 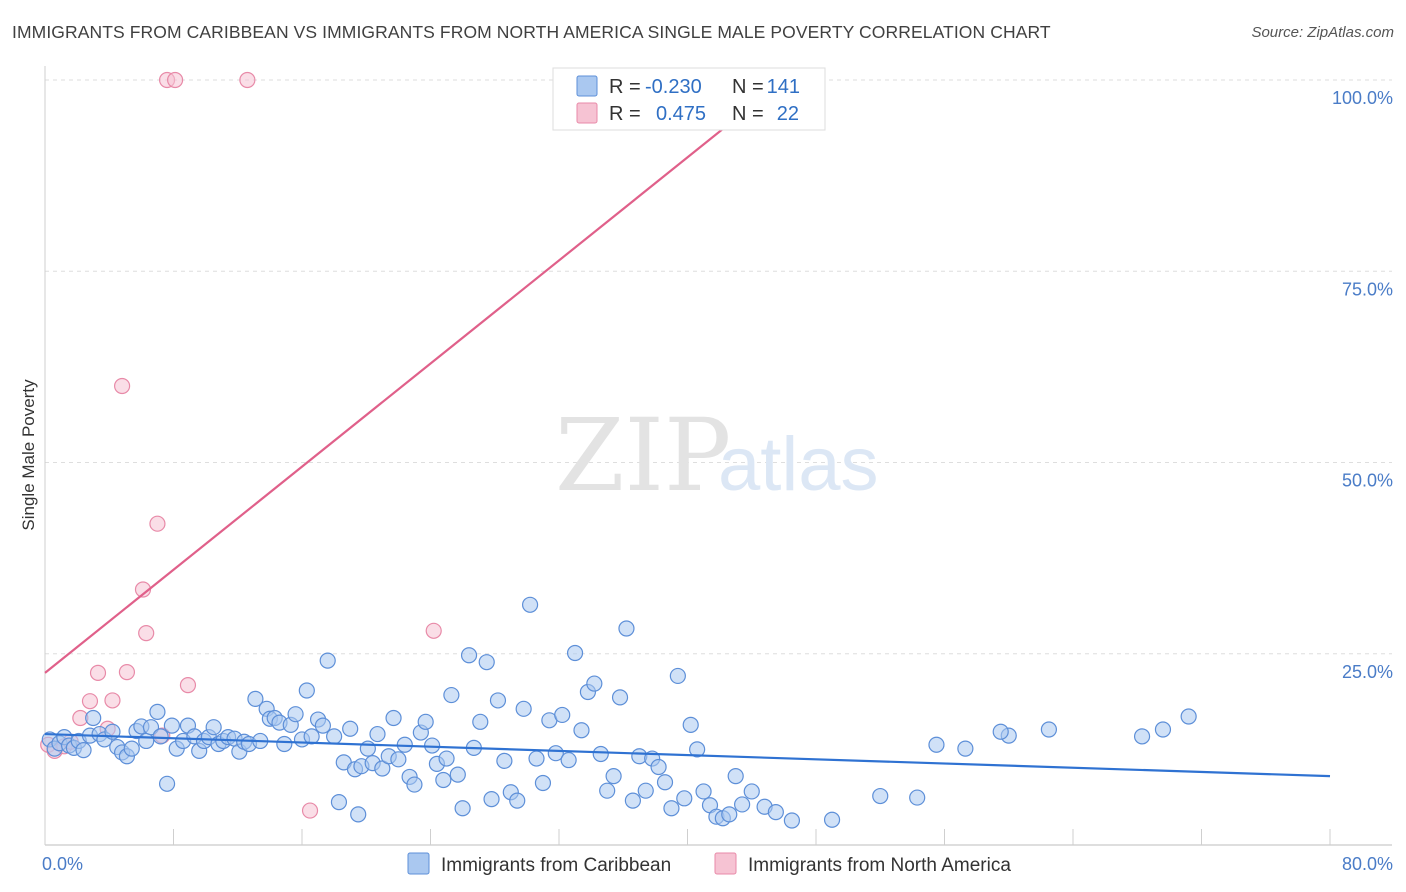 I want to click on stats-swatch-north-america, so click(x=587, y=113).